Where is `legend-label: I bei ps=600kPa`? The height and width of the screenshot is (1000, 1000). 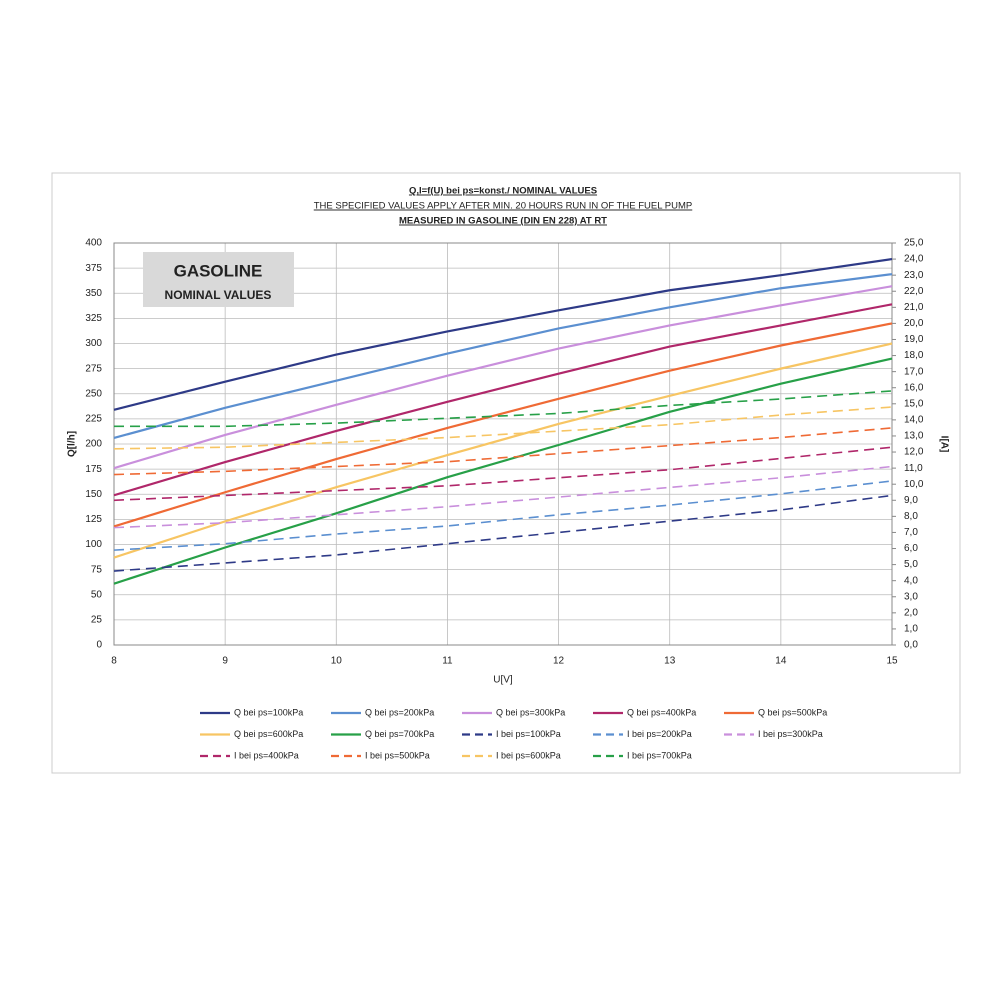
legend-label: I bei ps=600kPa is located at coordinates (528, 755).